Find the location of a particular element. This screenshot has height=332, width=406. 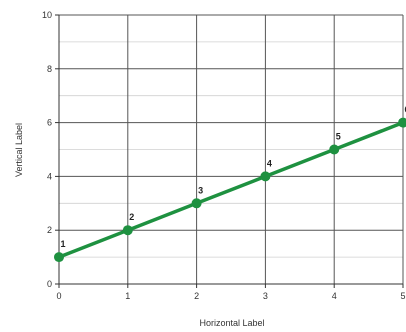

y-tick-label: 8 is located at coordinates (49, 69).